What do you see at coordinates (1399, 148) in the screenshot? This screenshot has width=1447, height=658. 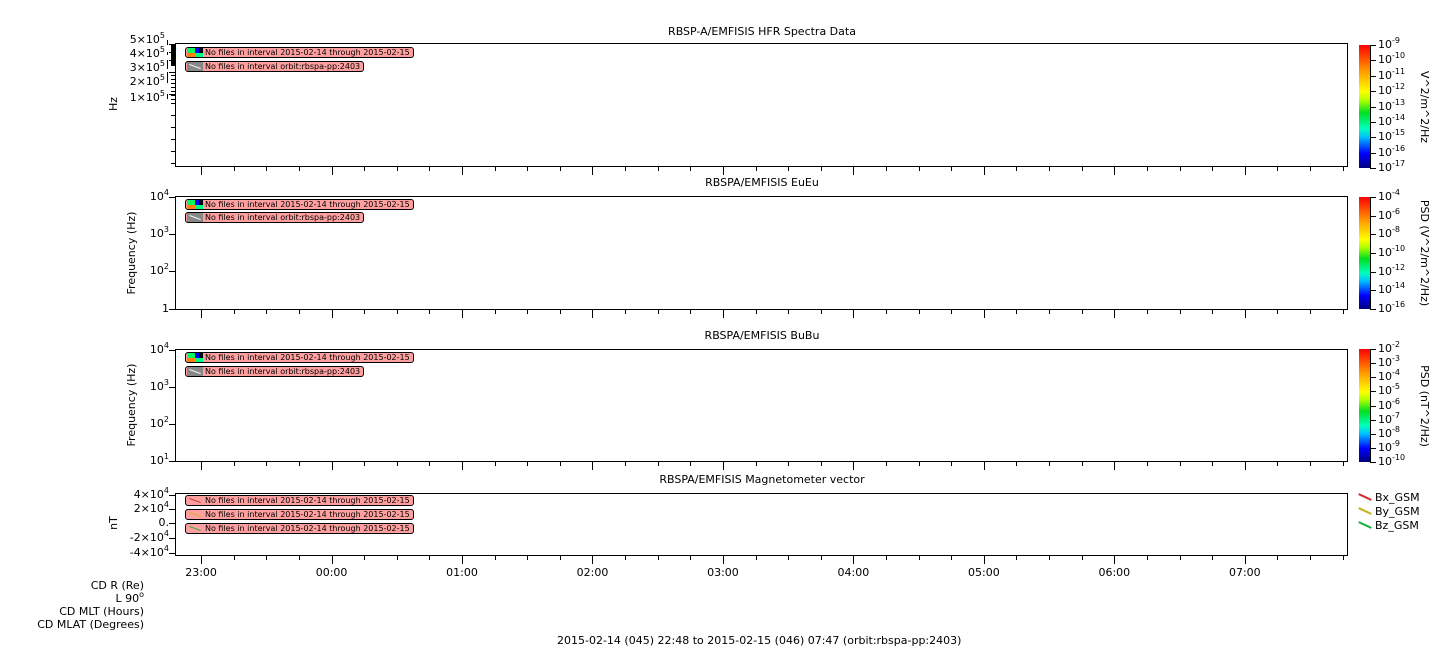 I see `colorbar-tick-label-exponent: -16` at bounding box center [1399, 148].